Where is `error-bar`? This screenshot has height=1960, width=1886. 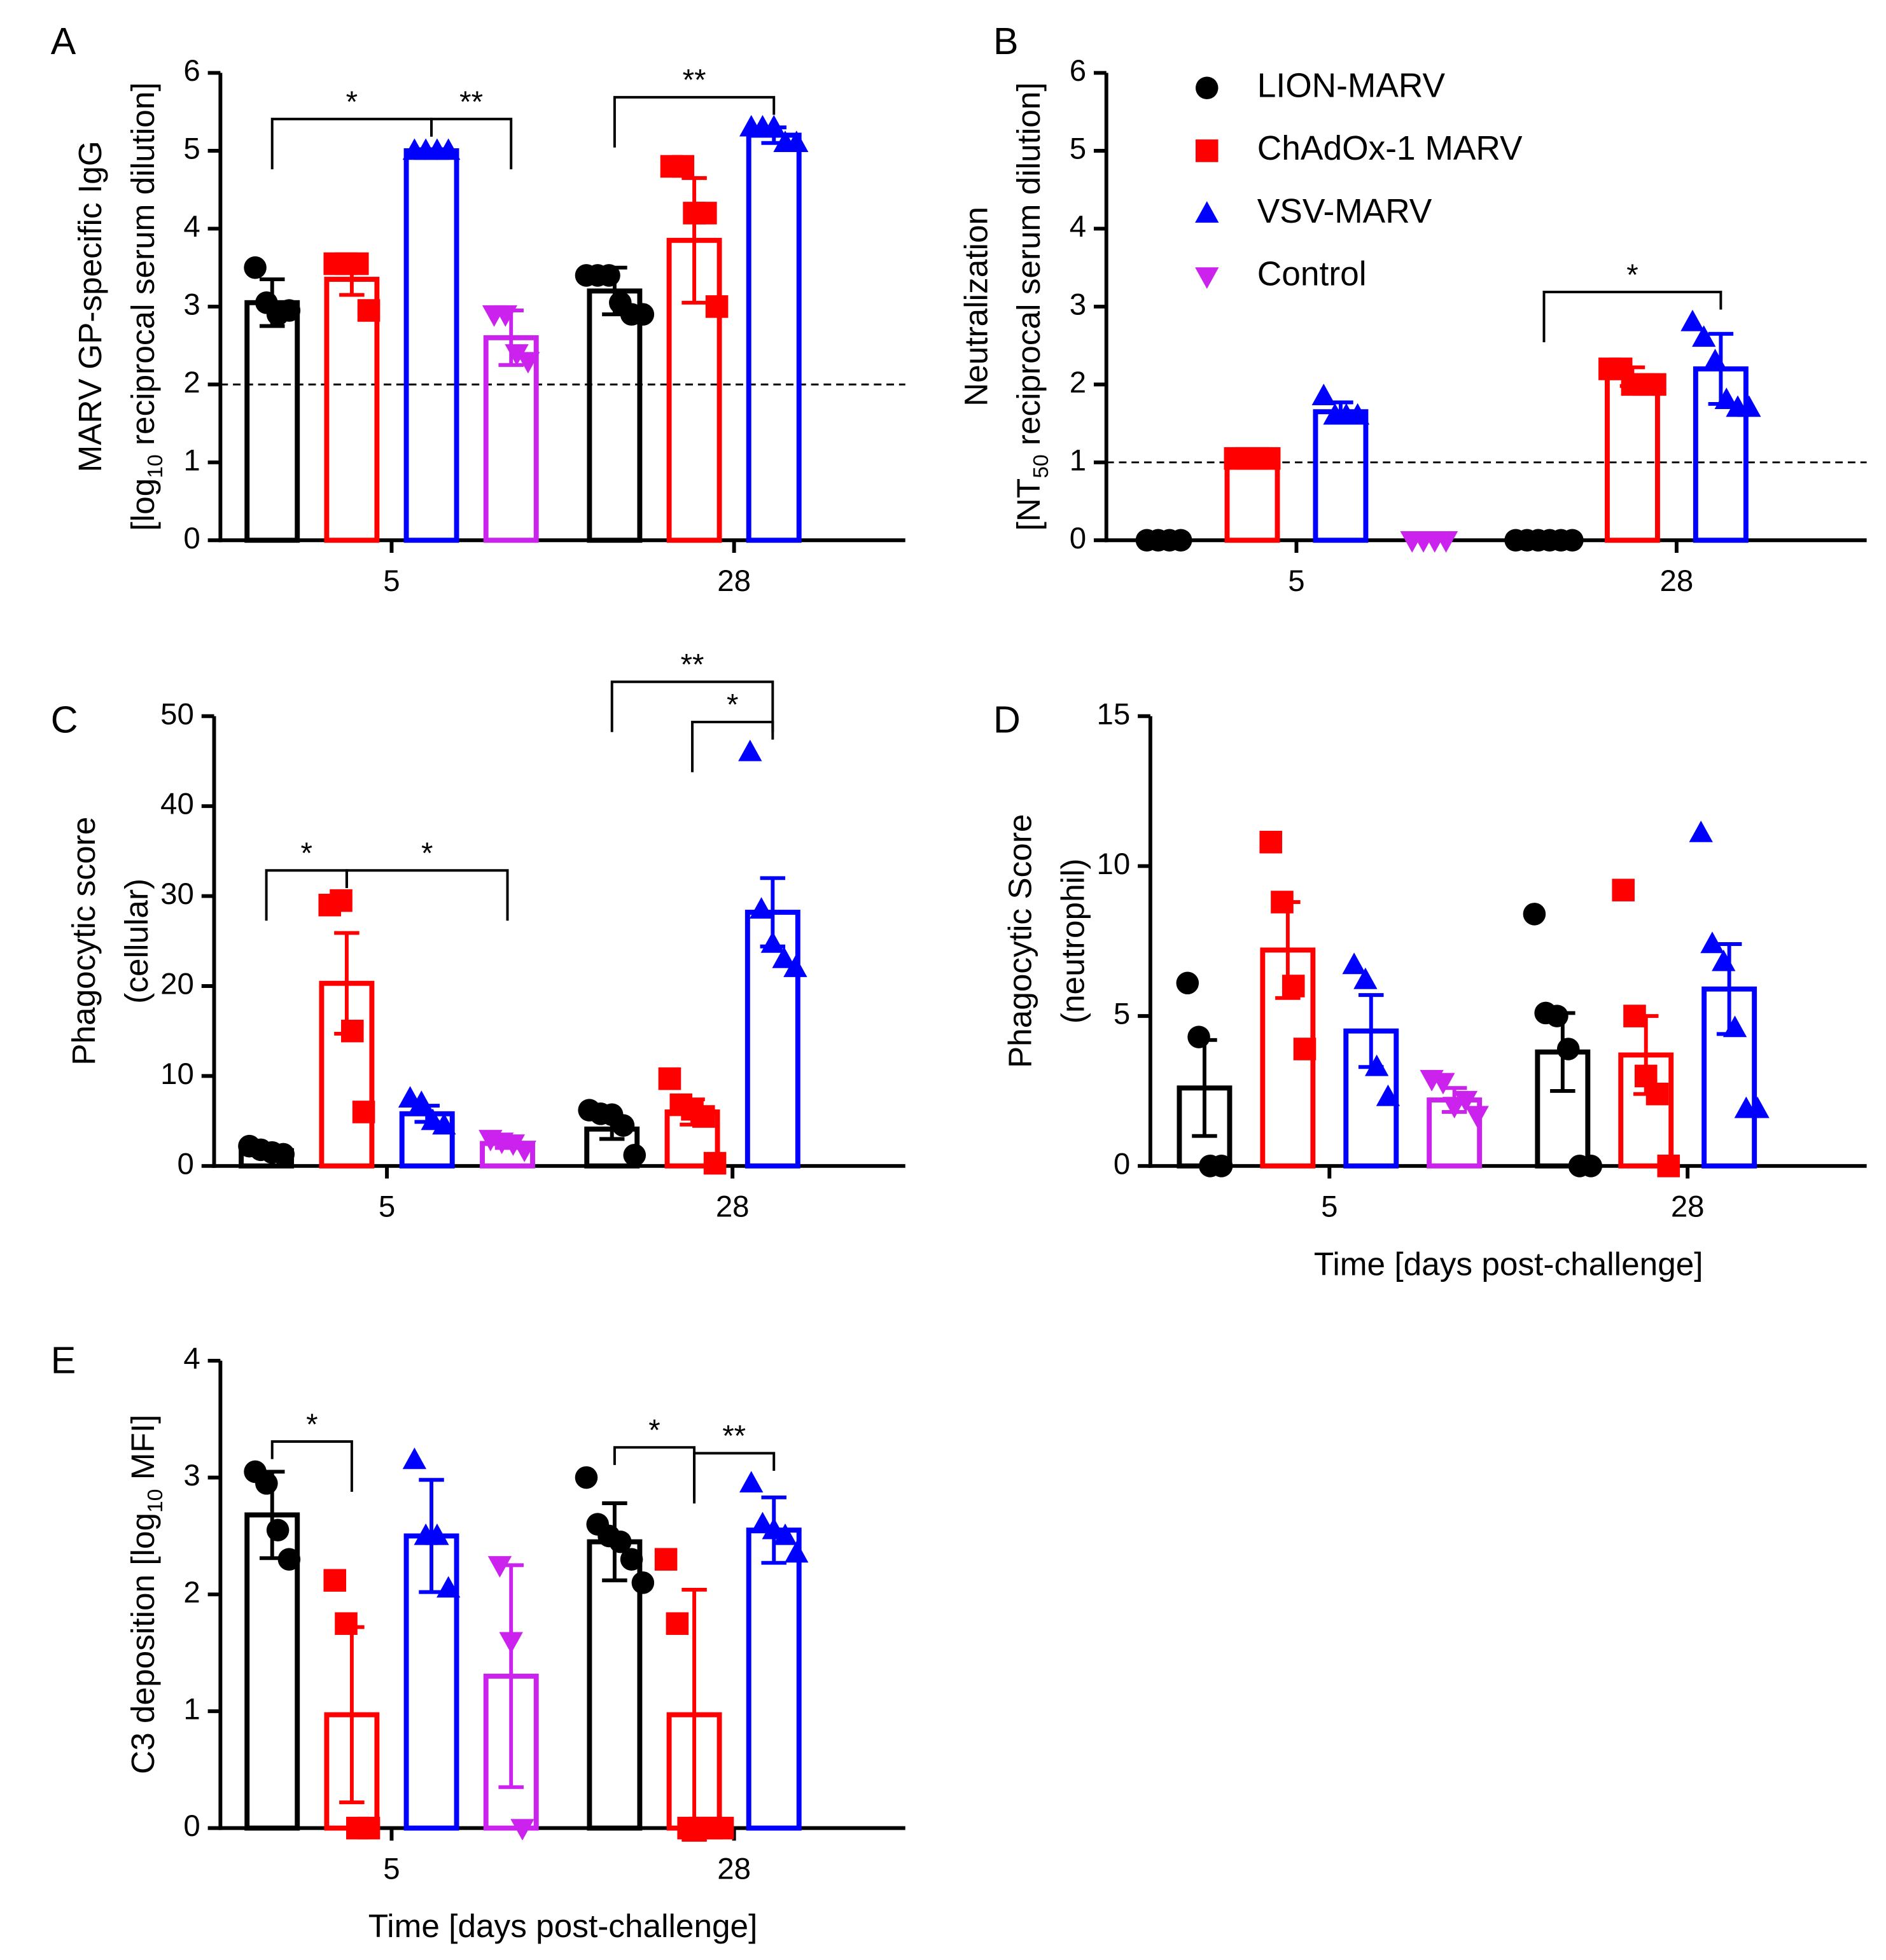
error-bar is located at coordinates (694, 241).